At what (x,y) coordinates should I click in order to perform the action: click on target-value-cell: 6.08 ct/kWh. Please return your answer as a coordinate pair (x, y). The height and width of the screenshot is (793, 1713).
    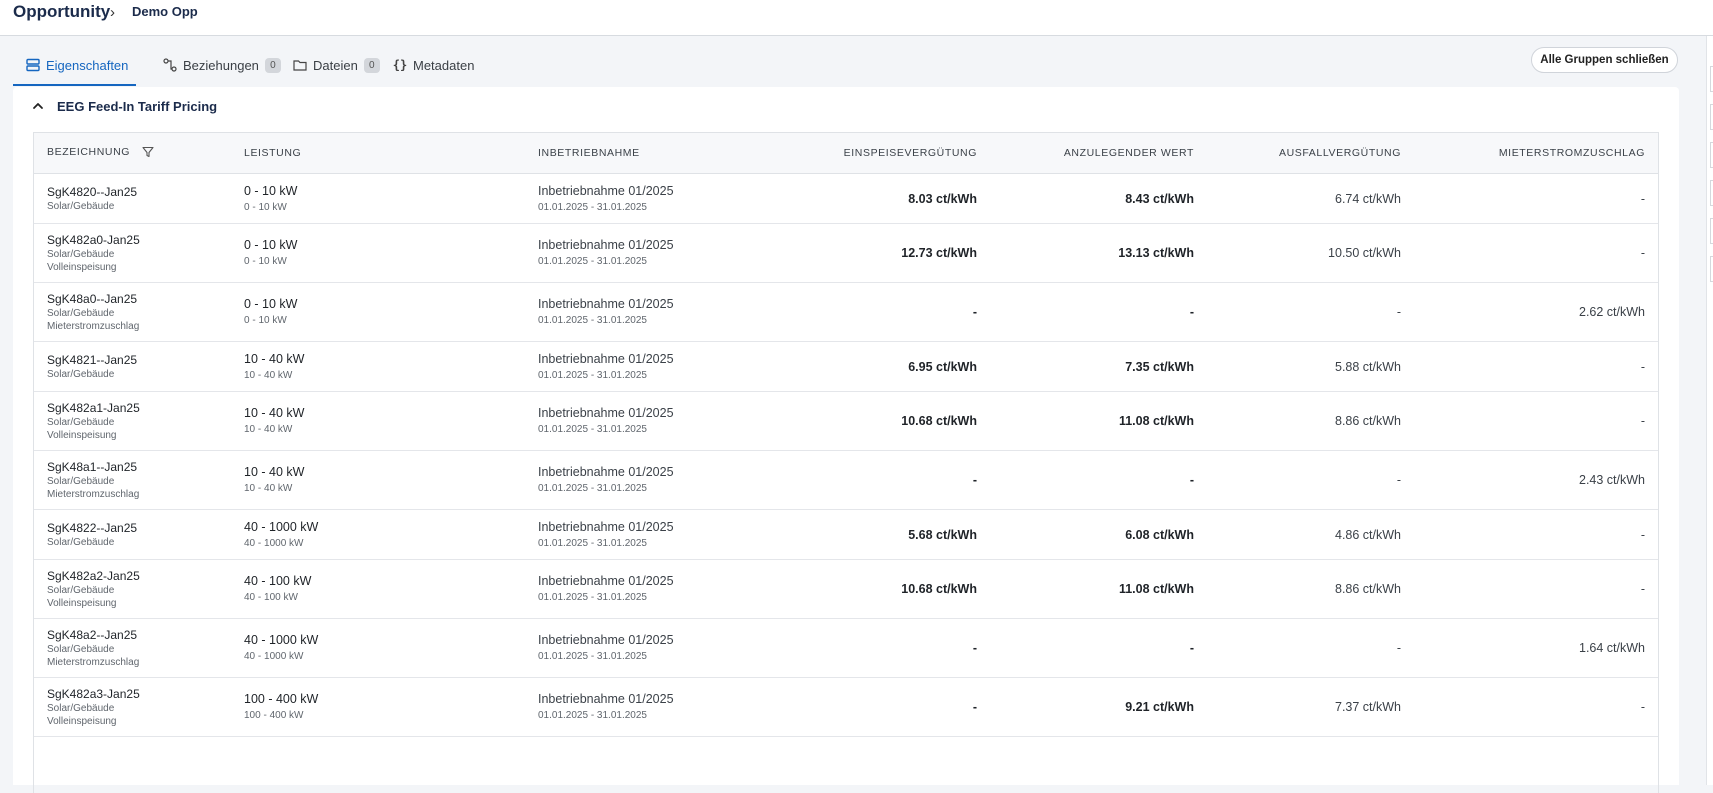
    Looking at the image, I should click on (1098, 534).